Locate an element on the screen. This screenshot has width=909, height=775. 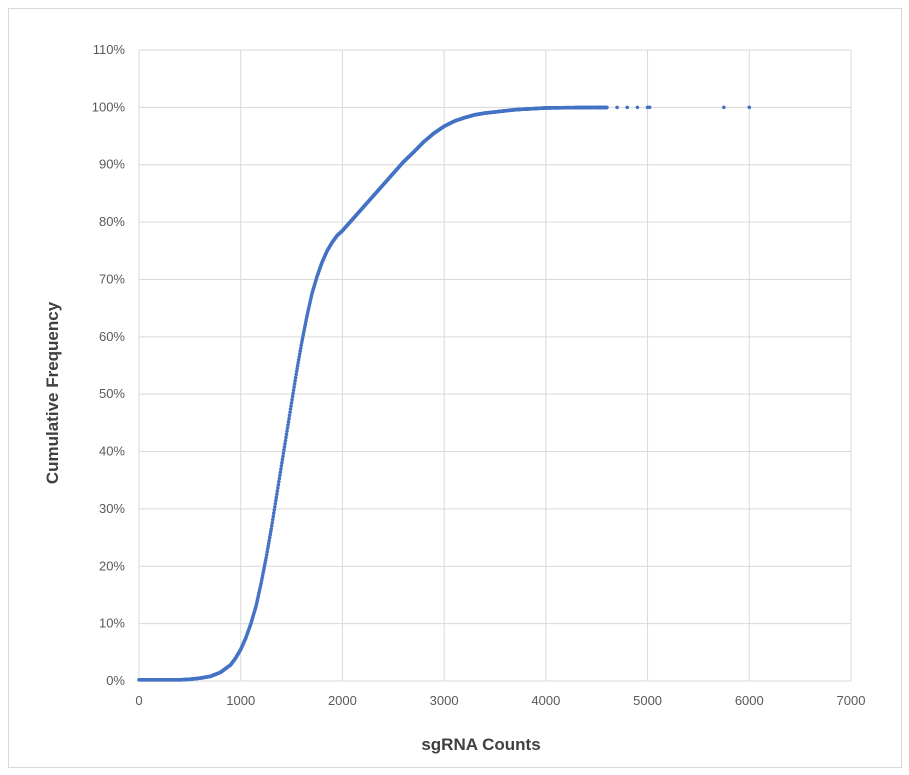
y-tick-label: 40% is located at coordinates (112, 451).